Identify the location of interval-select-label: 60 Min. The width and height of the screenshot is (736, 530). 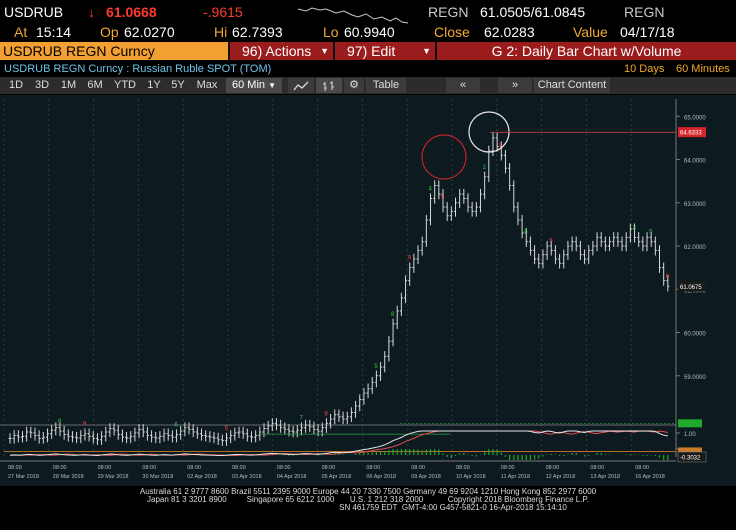
(248, 85).